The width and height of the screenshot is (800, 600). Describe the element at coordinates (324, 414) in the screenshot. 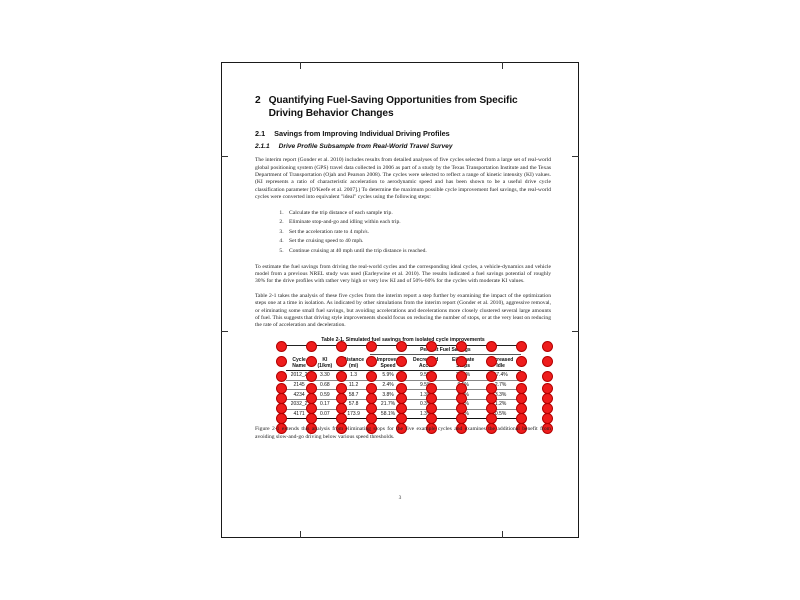

I see `table-cell: 0.07` at that location.